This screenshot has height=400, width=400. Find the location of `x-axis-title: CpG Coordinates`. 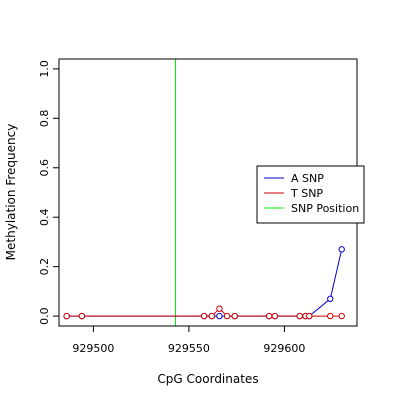

x-axis-title: CpG Coordinates is located at coordinates (207, 379).